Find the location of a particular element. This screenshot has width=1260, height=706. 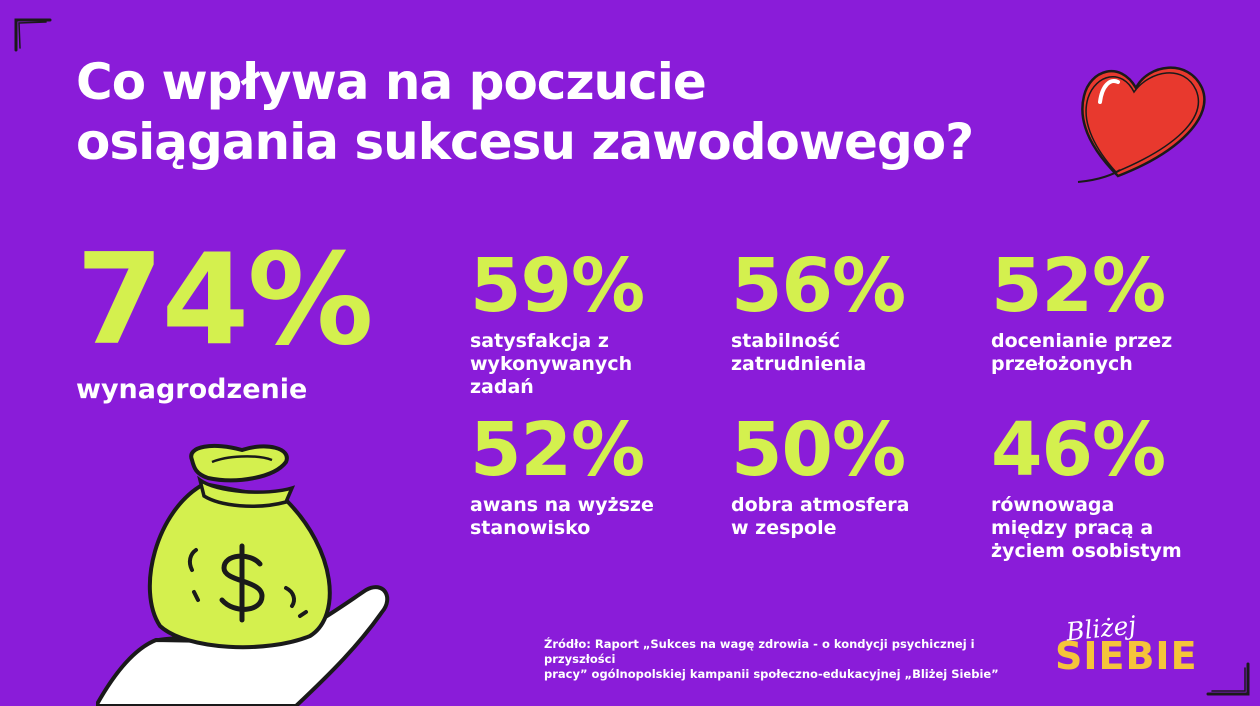

stat-label-line: awans na wyższe is located at coordinates (562, 505).